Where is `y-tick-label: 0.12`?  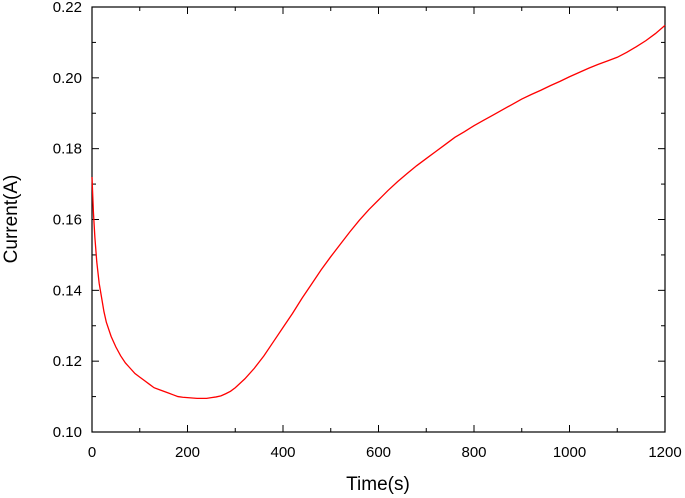 y-tick-label: 0.12 is located at coordinates (67, 361).